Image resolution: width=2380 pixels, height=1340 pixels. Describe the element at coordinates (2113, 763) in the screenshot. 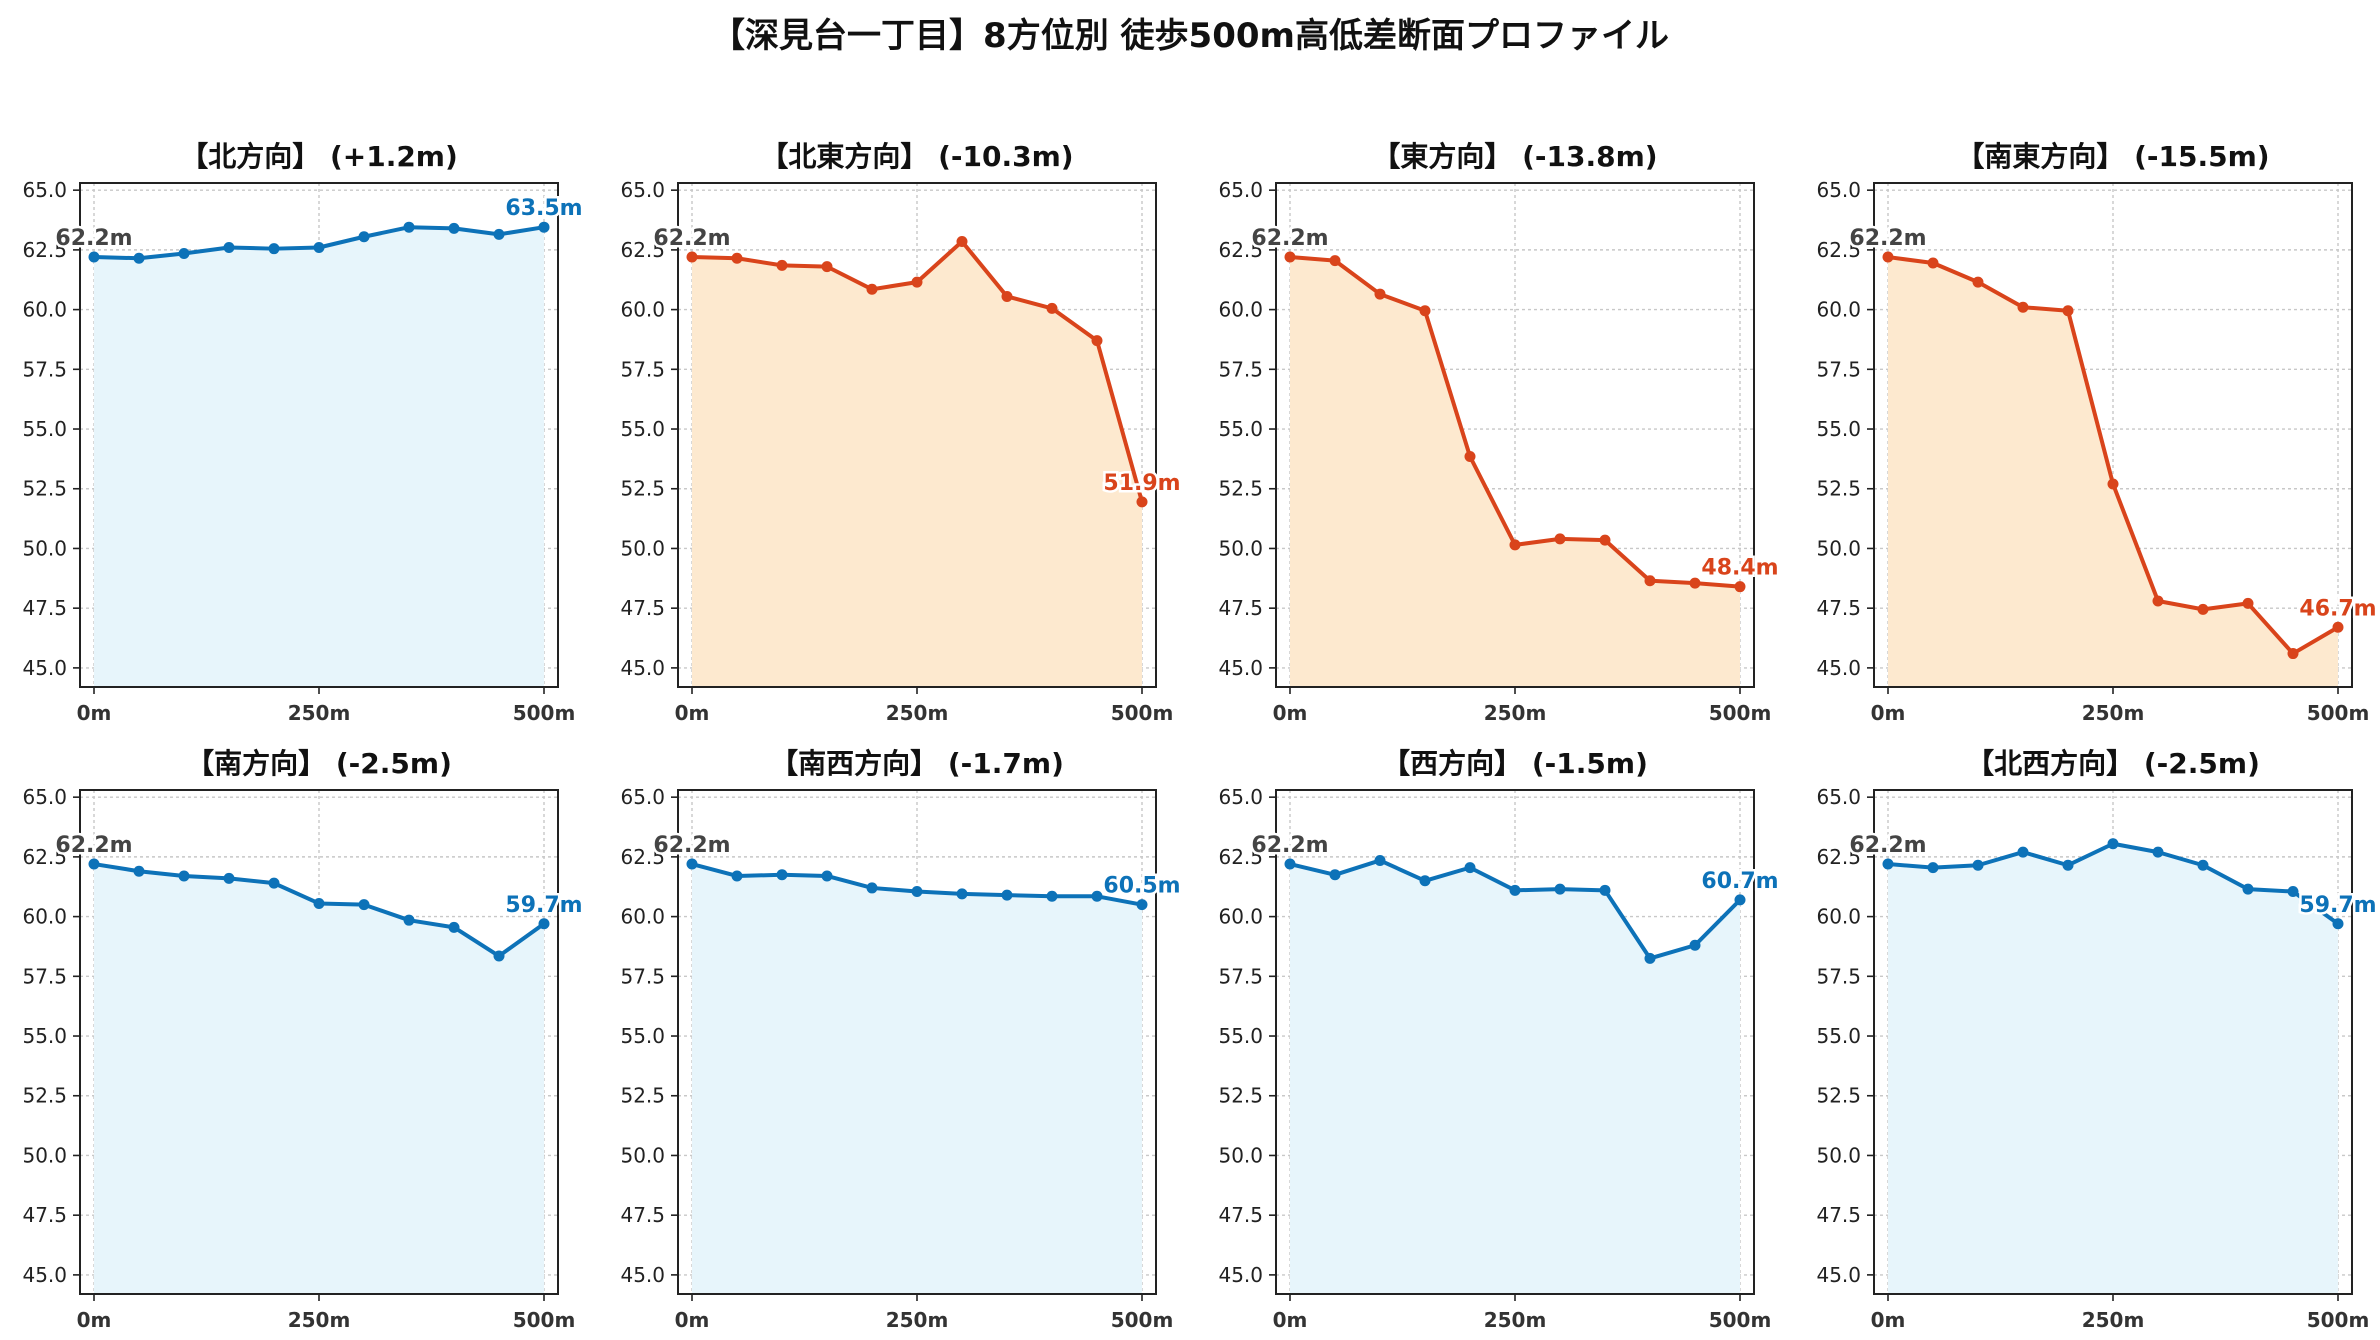

I see `chart-title: 【北西方向】 (-2.5m)` at that location.